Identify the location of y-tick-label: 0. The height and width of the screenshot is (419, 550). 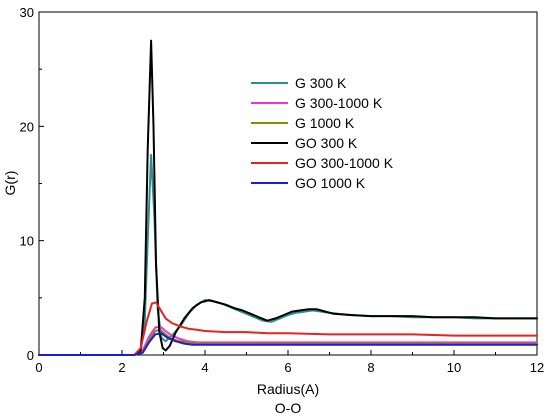
(30, 355).